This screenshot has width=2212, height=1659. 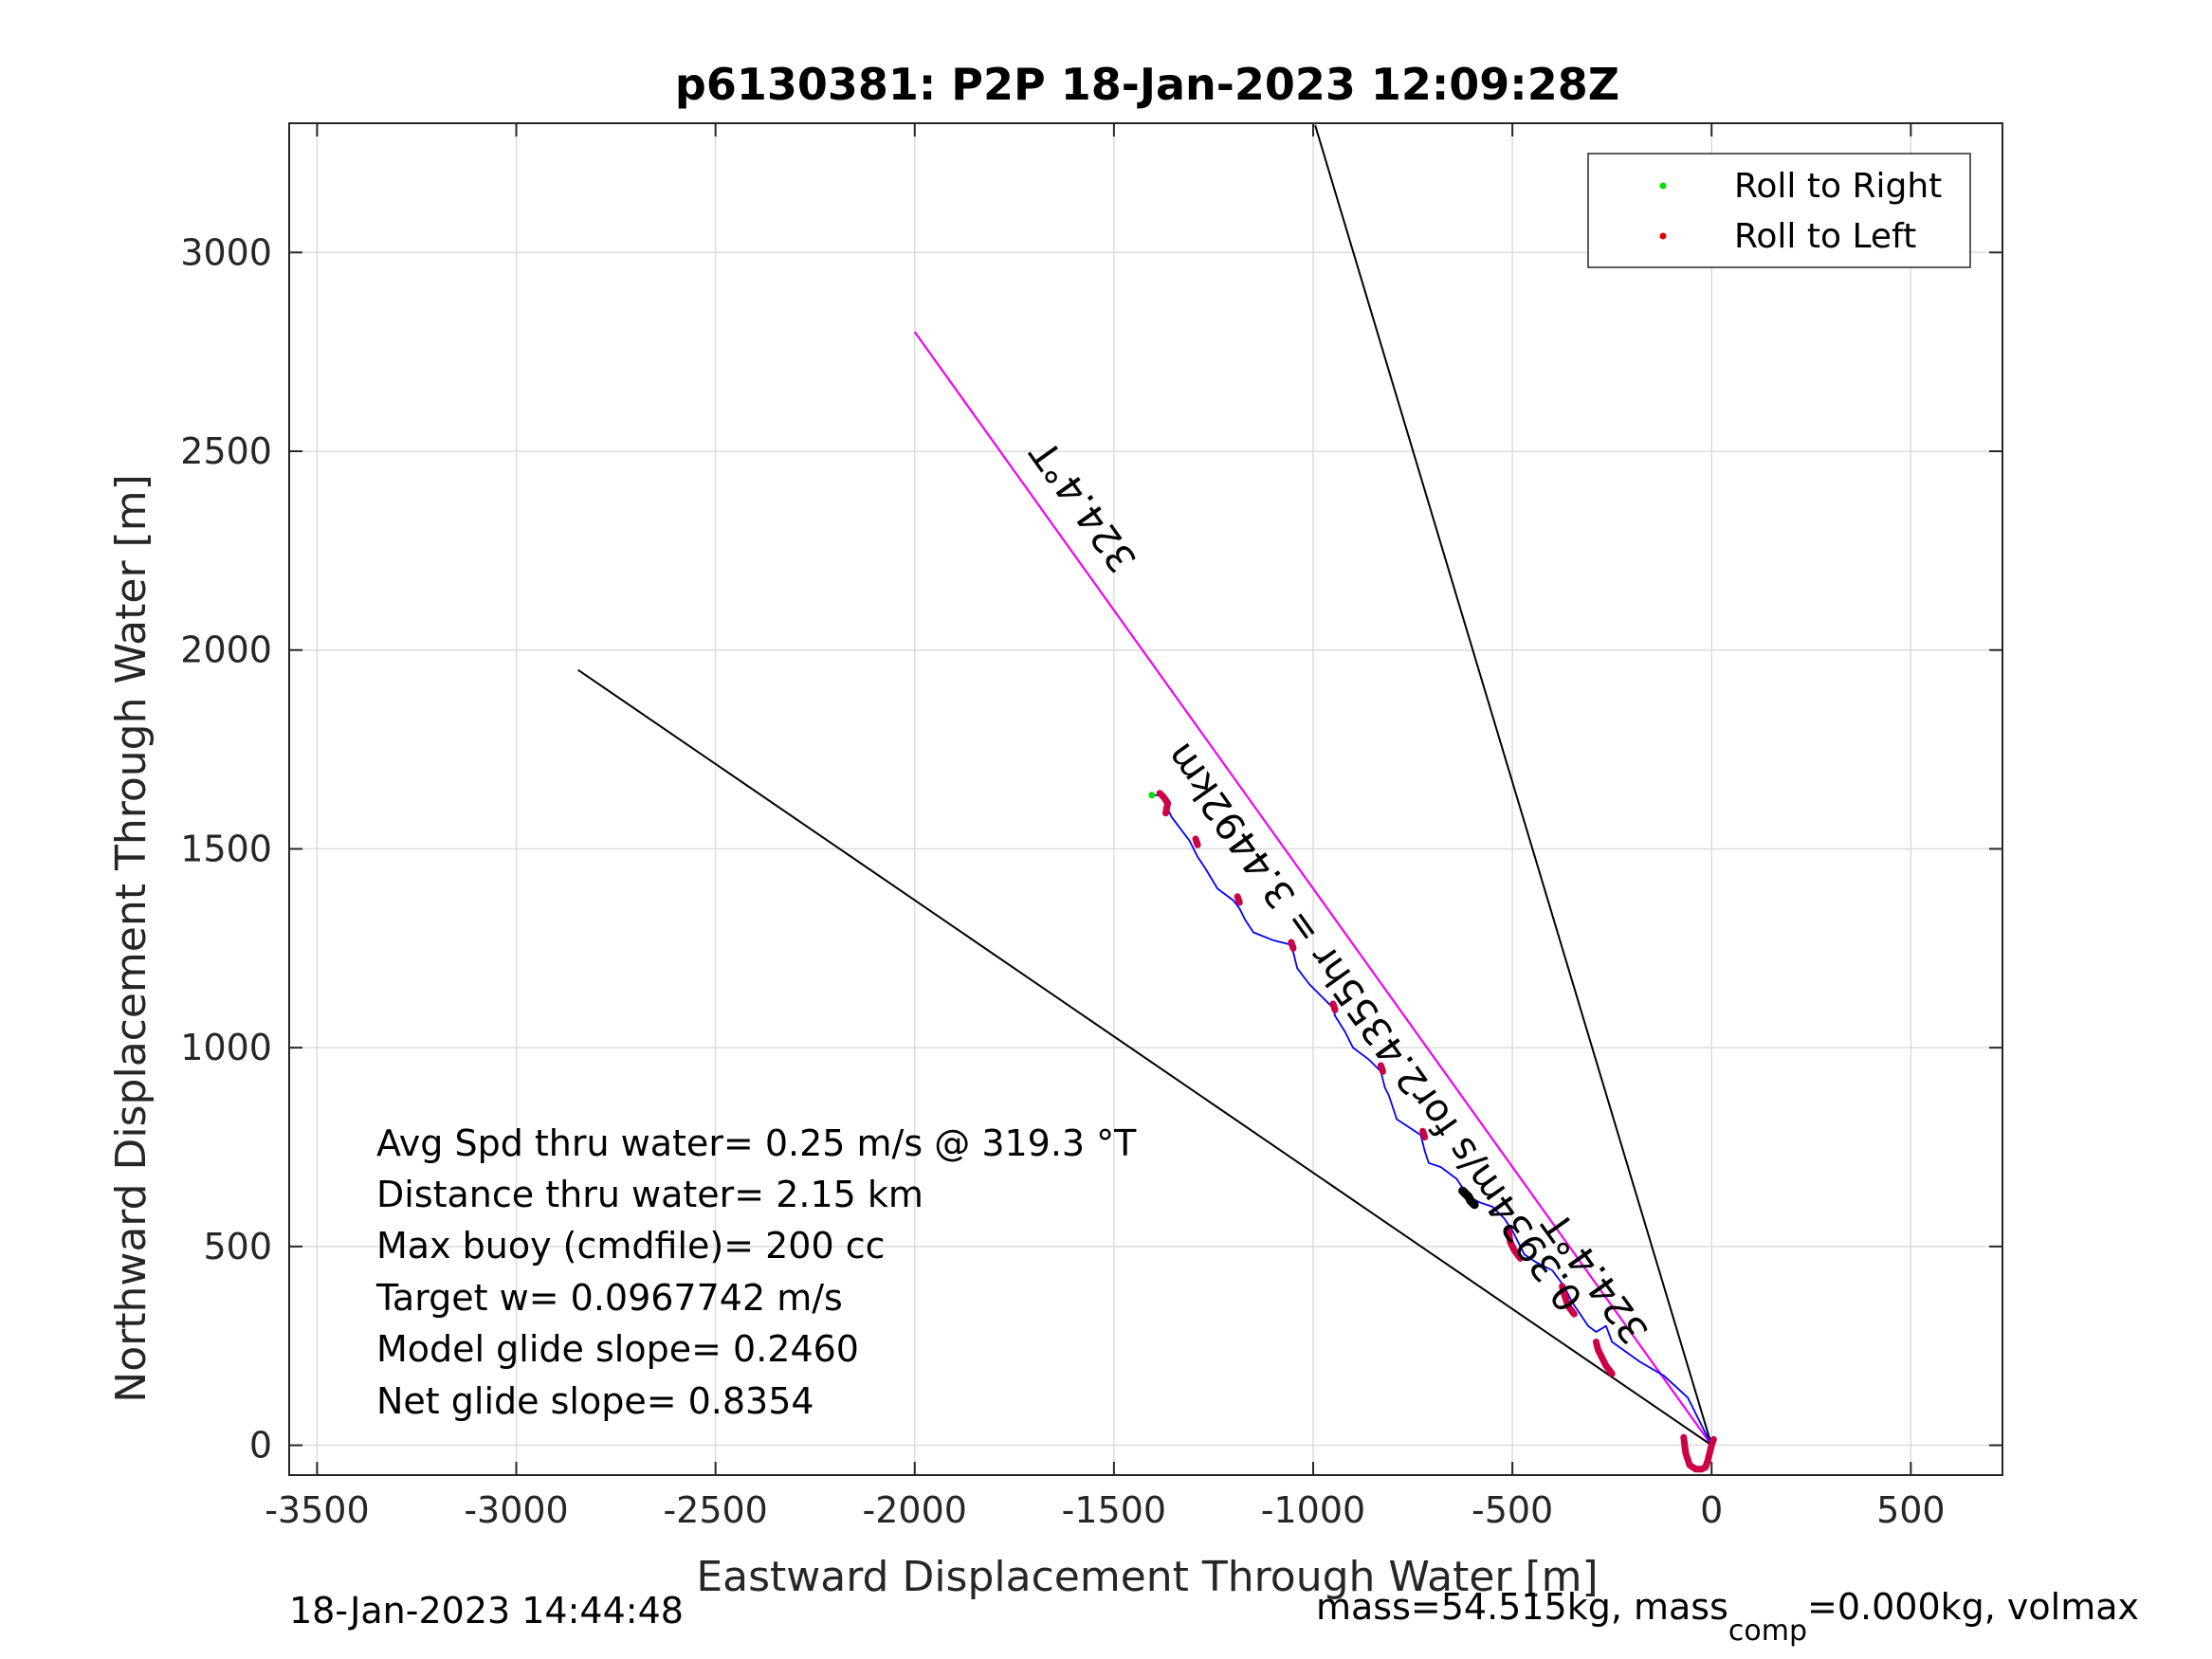 I want to click on y-axis-label: Northward Displacement Through Water [m], so click(x=131, y=938).